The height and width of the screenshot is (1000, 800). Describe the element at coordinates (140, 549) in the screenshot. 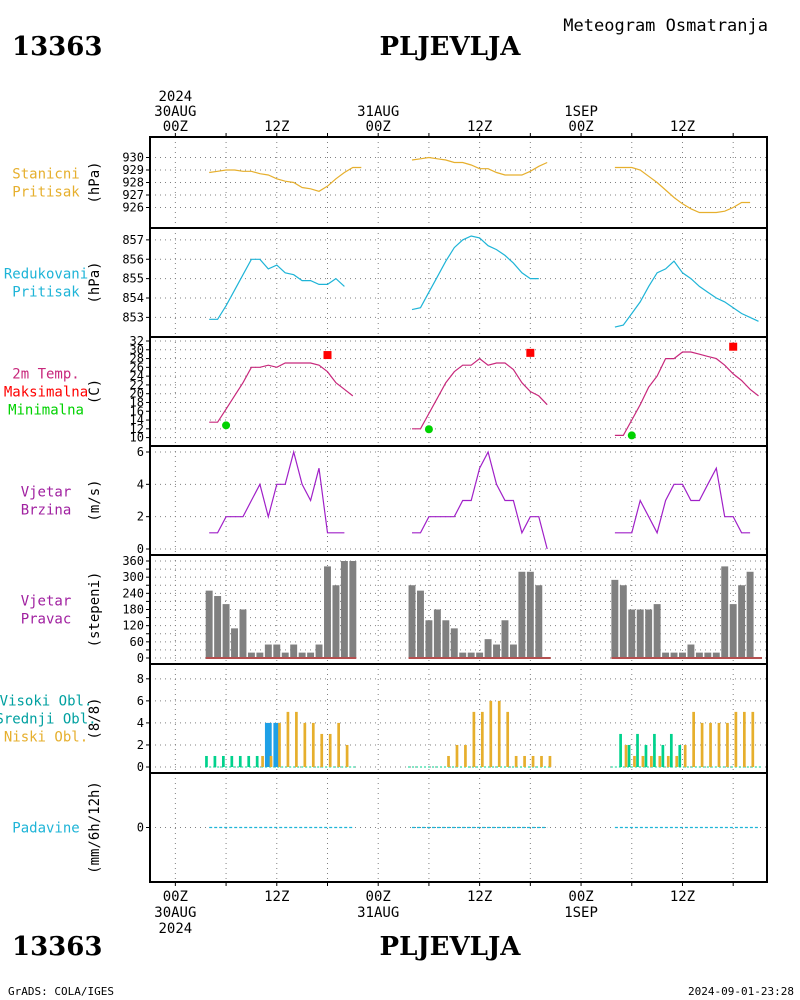

I see `y-tick-label: 0` at that location.